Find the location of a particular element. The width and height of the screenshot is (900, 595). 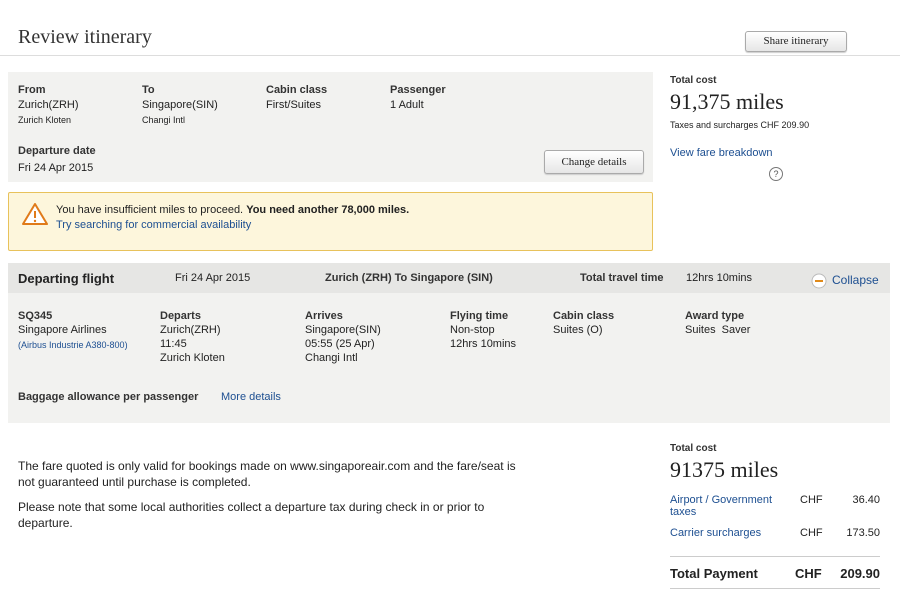

column-line: Suites Saver is located at coordinates (718, 330).